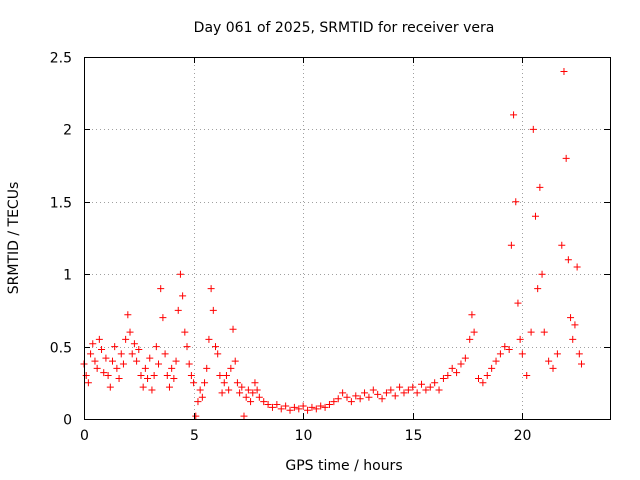 The width and height of the screenshot is (640, 480). What do you see at coordinates (67, 421) in the screenshot?
I see `y-tick-label: 0` at bounding box center [67, 421].